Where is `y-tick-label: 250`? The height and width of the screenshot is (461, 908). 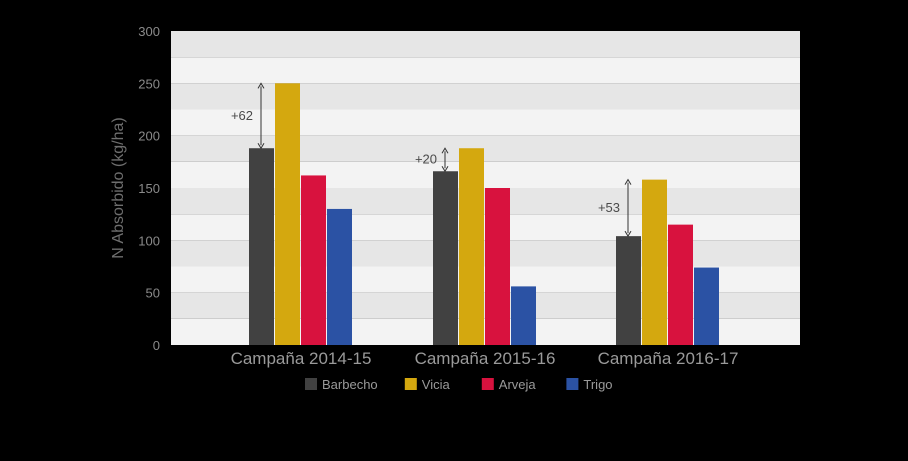 y-tick-label: 250 is located at coordinates (149, 83).